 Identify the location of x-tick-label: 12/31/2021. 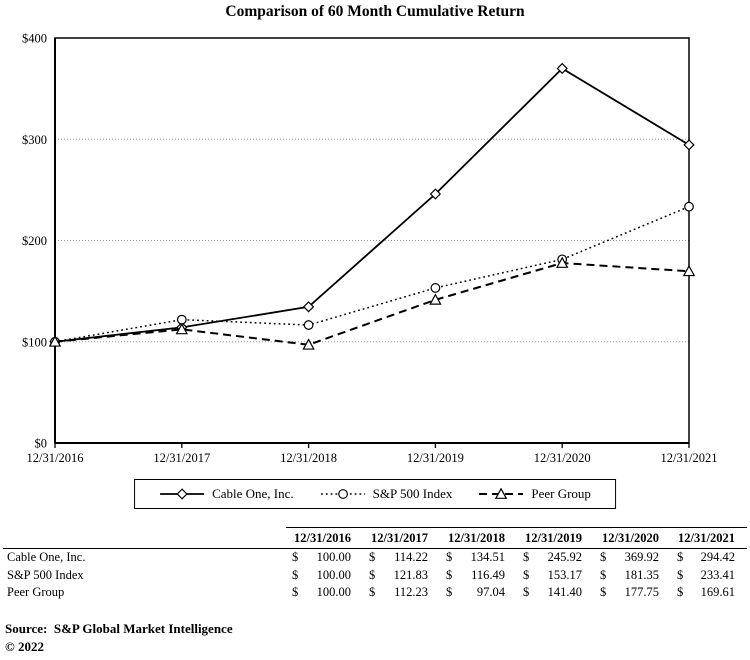
(689, 458).